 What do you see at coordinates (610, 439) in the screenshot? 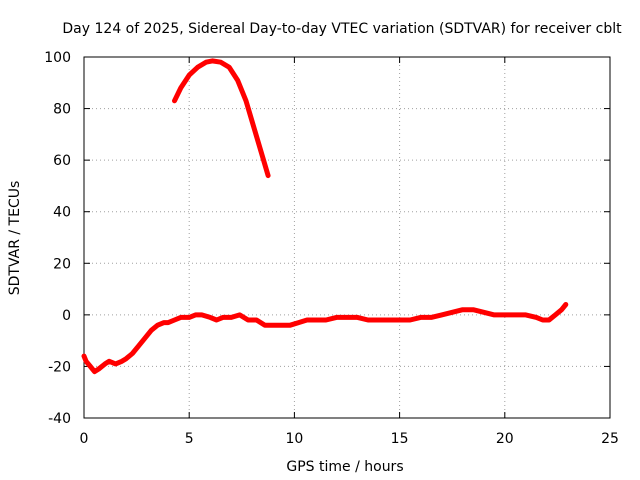
I see `x-tick-label: 25` at bounding box center [610, 439].